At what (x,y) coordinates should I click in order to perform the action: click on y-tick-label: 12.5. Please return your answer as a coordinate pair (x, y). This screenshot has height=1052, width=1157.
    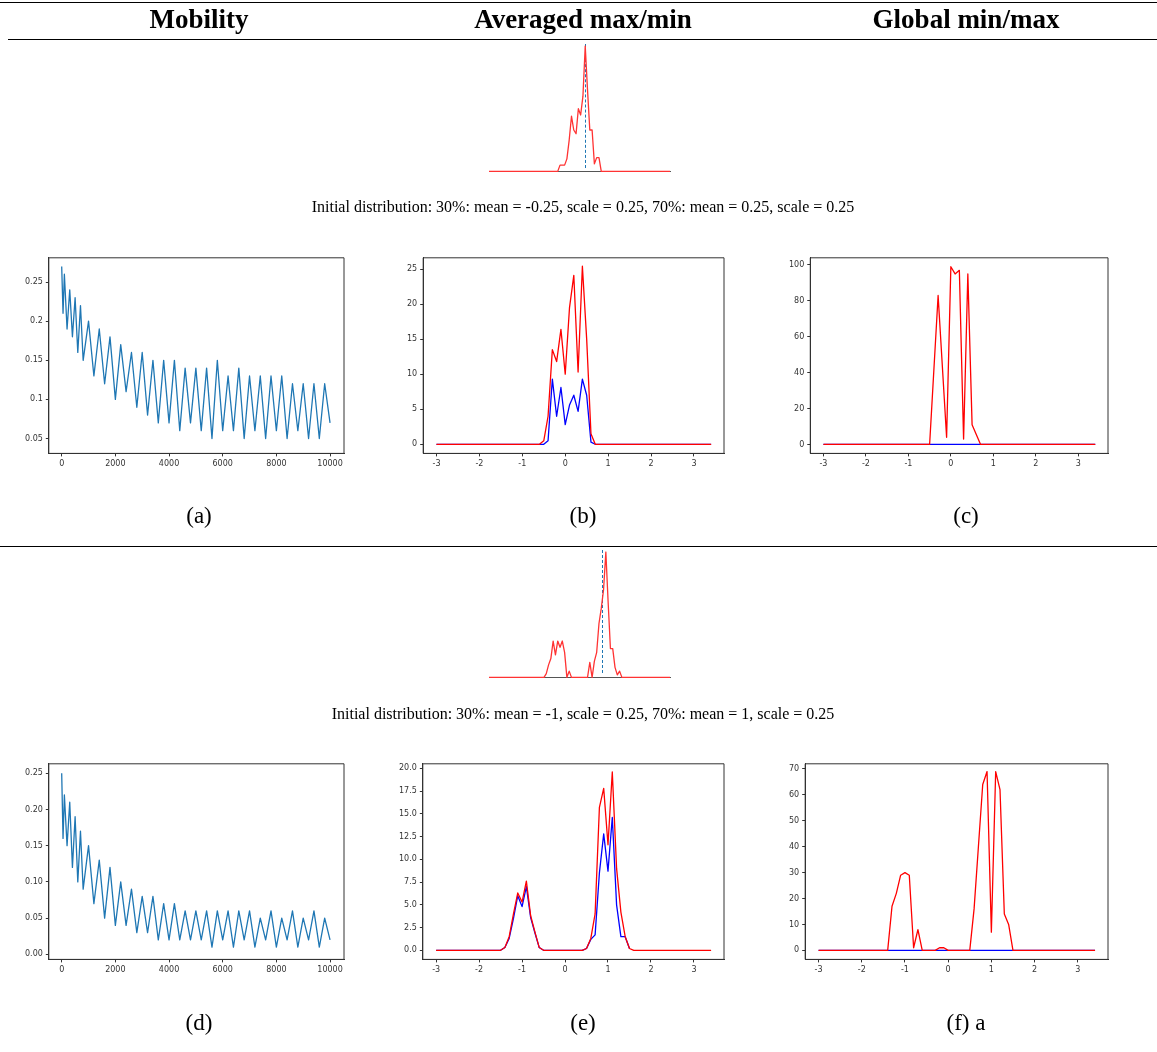
    Looking at the image, I should click on (408, 836).